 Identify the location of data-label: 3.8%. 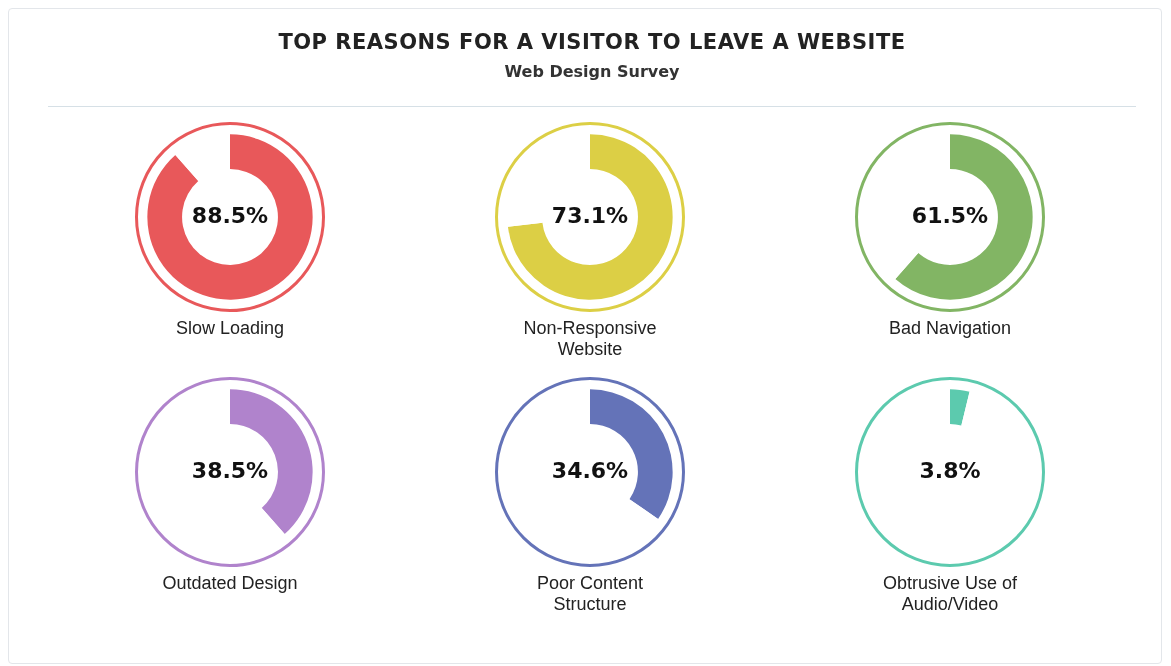
(950, 470).